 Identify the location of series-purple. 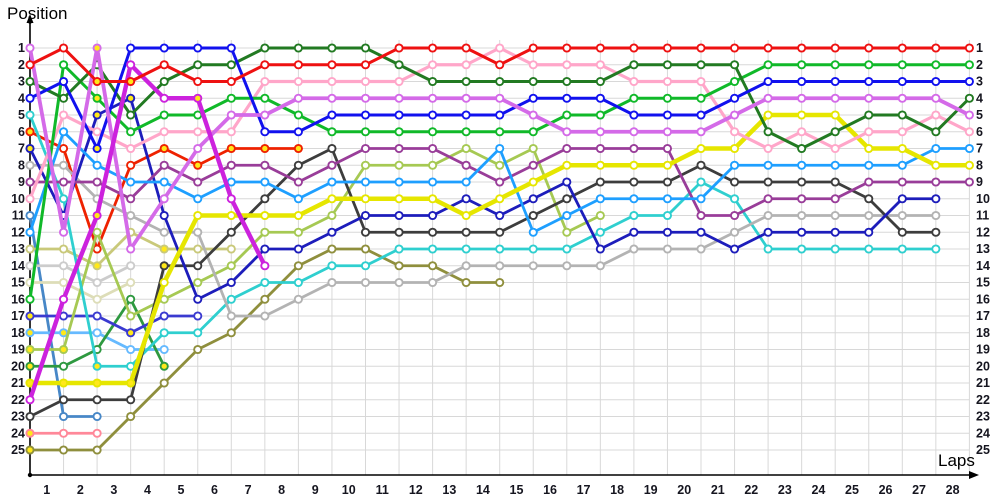
(499, 182).